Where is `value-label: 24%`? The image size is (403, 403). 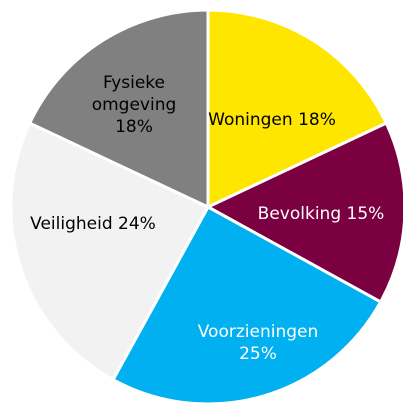
value-label: 24% is located at coordinates (137, 224).